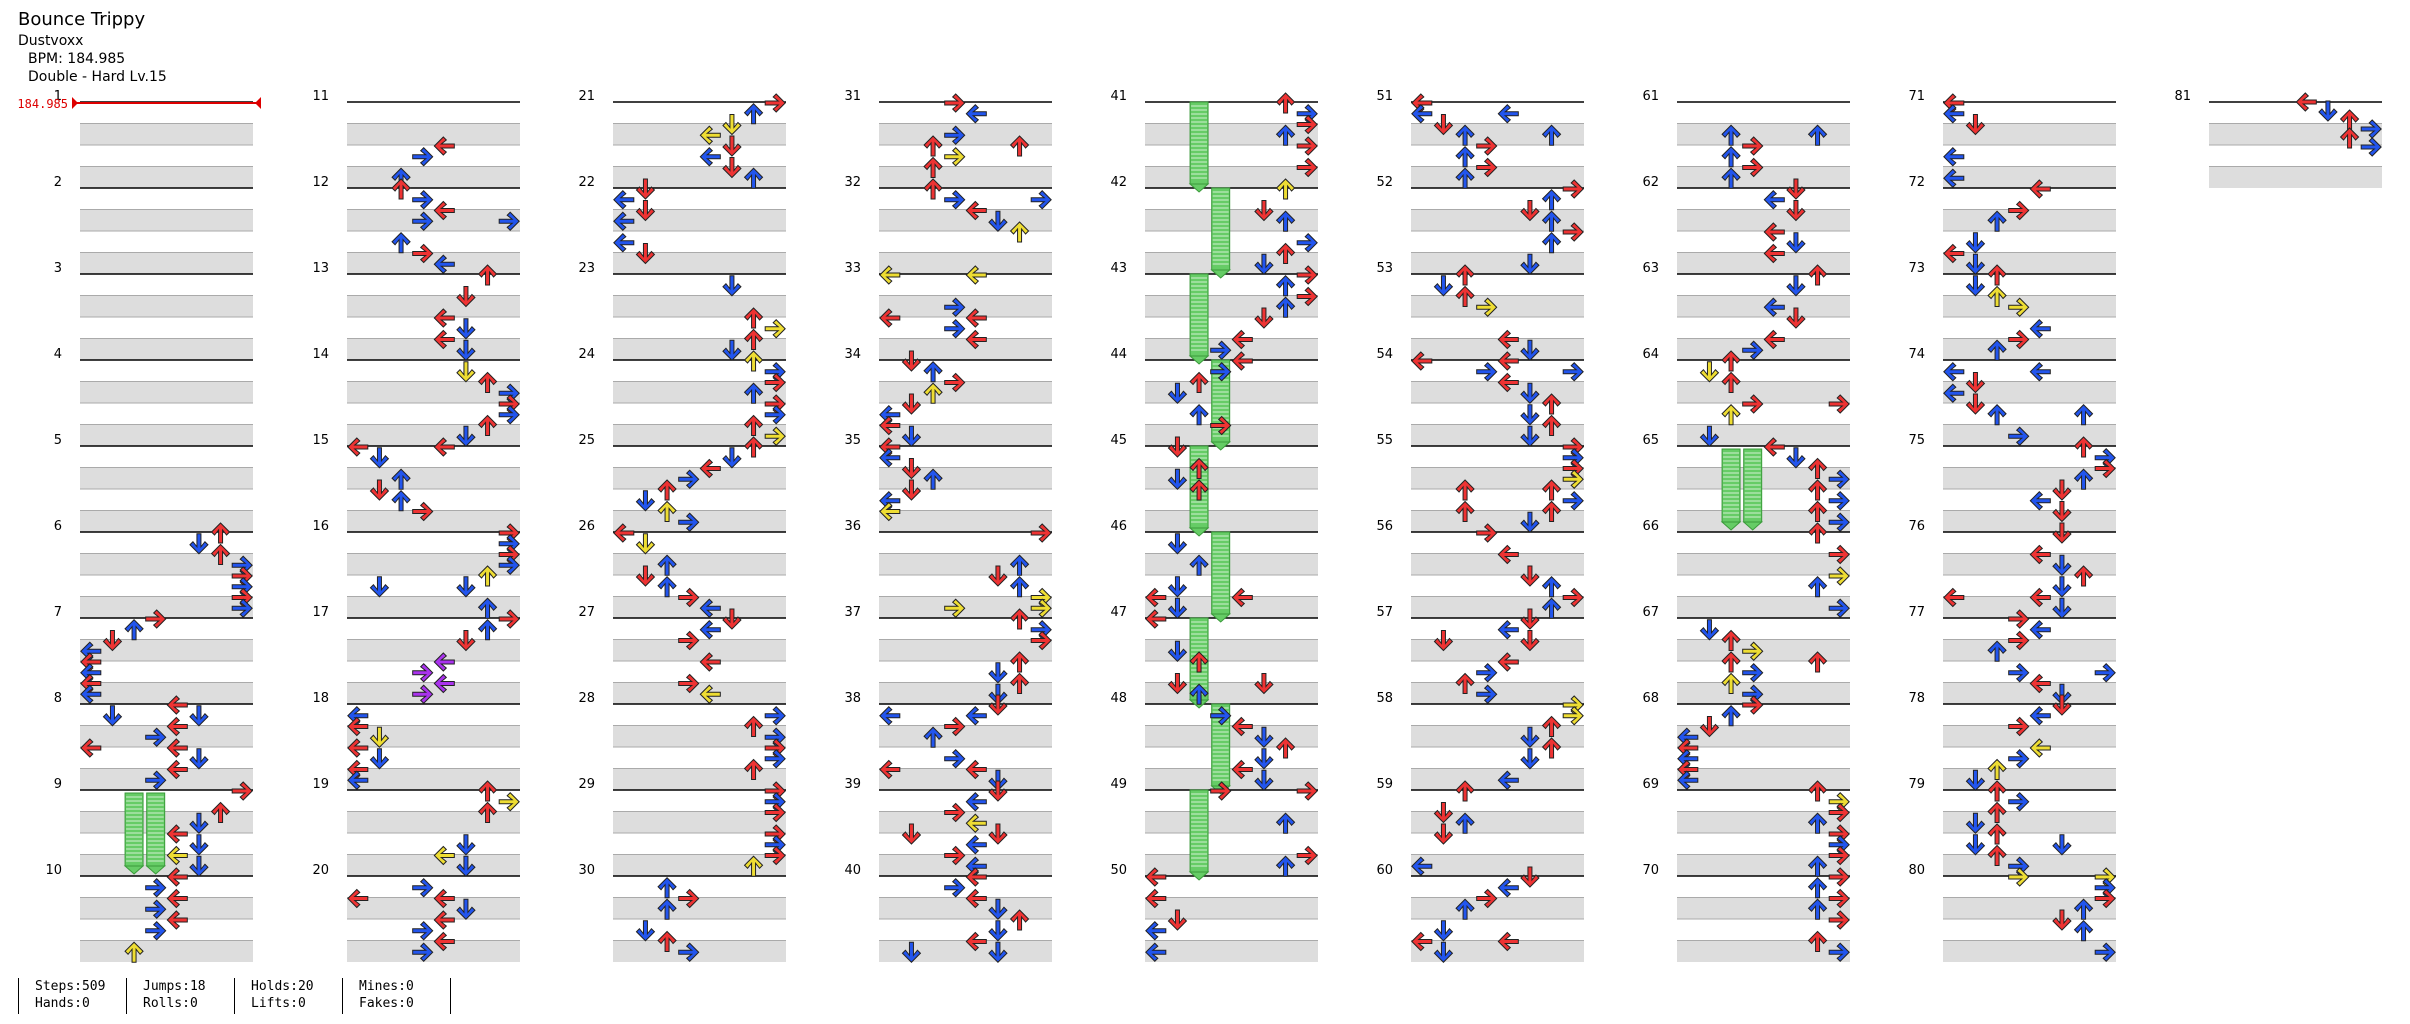  I want to click on measure-number: 46, so click(1118, 526).